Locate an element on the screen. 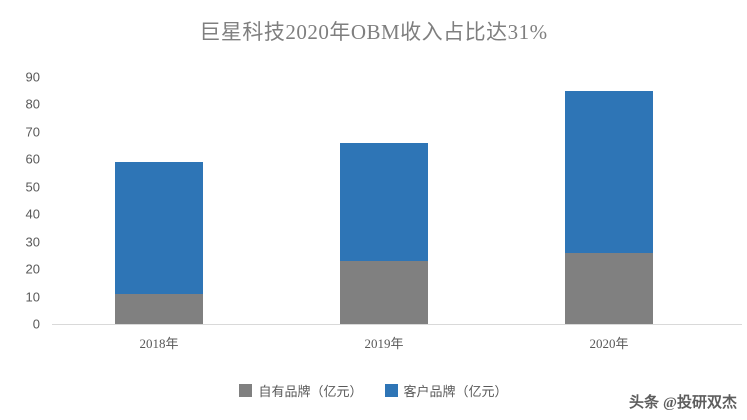 The width and height of the screenshot is (747, 420). bar-segment-client-brand-2018 is located at coordinates (159, 228).